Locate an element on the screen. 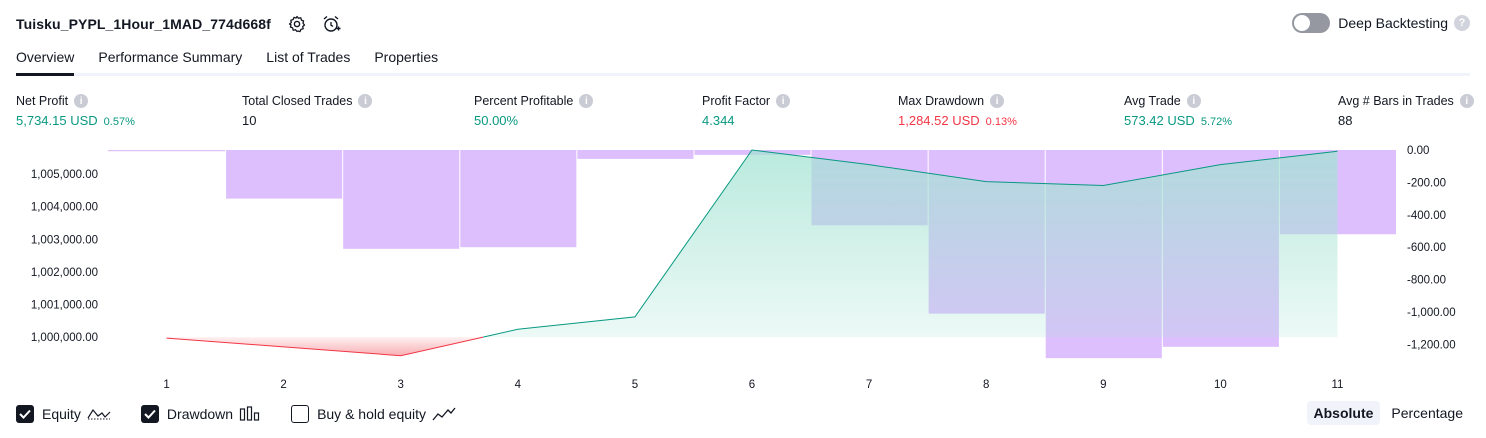 This screenshot has width=1486, height=438. equity-line-icon is located at coordinates (99, 414).